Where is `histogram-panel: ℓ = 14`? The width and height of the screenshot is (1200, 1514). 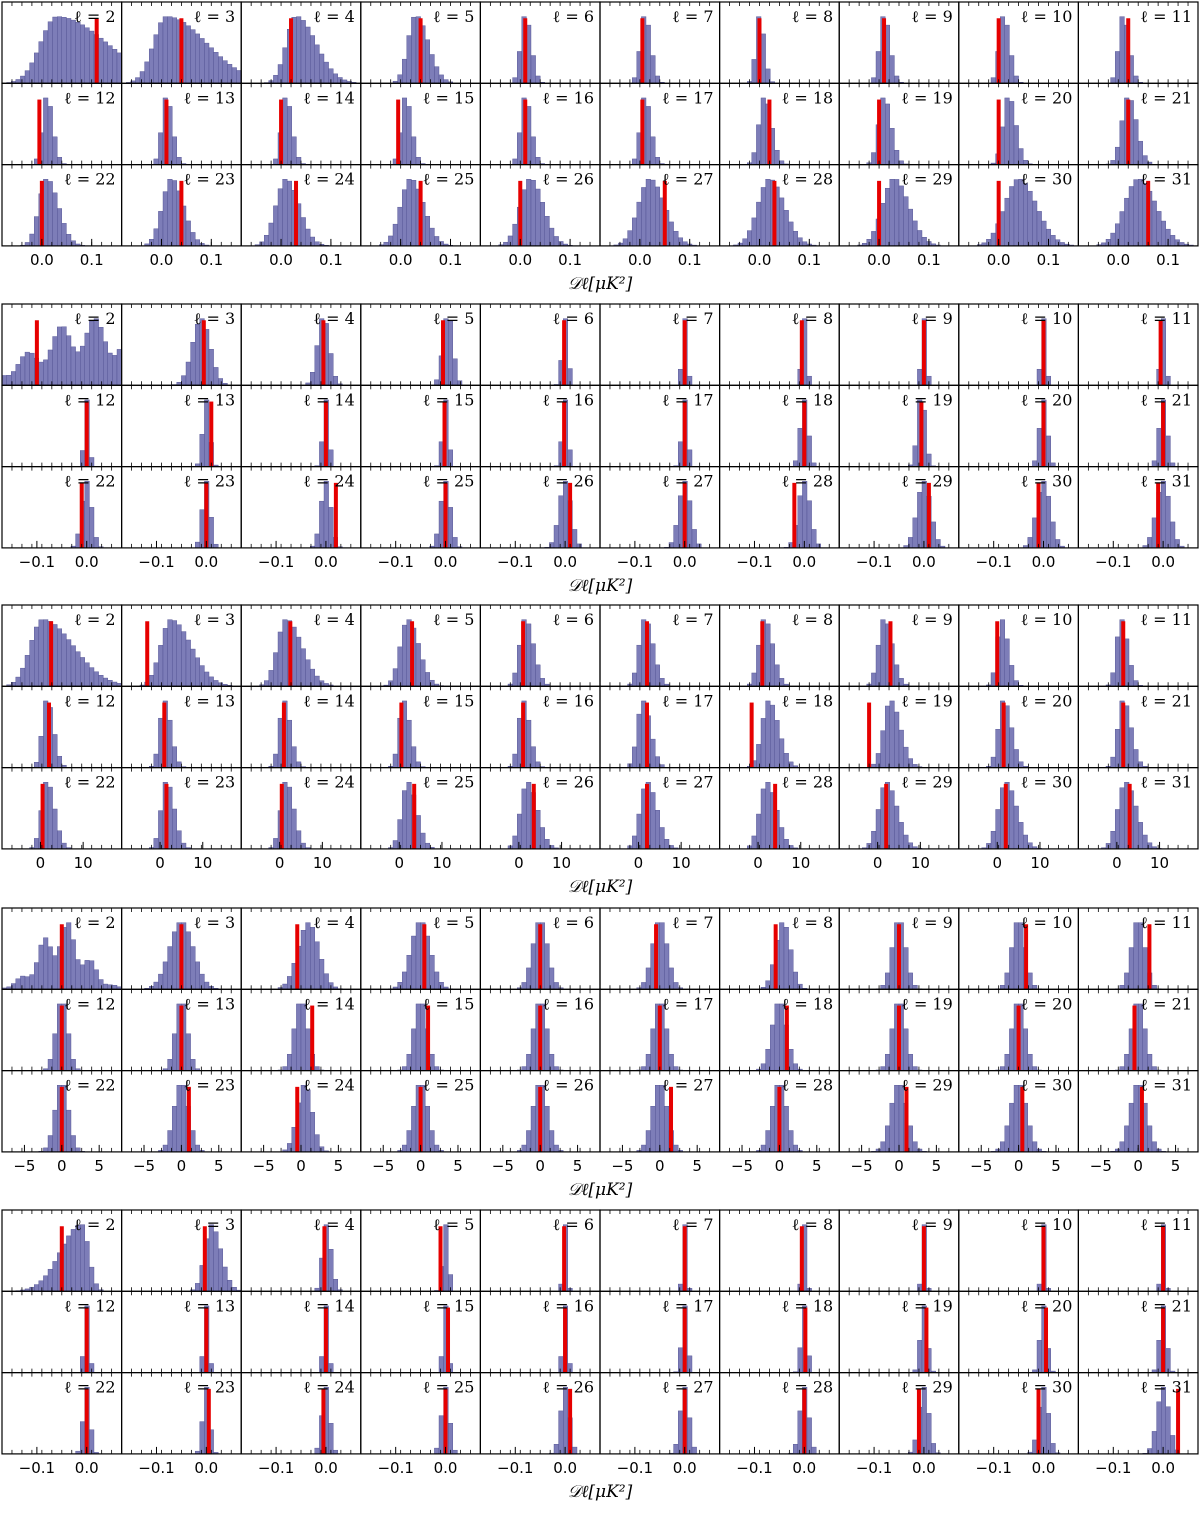
histogram-panel: ℓ = 14 is located at coordinates (301, 1029).